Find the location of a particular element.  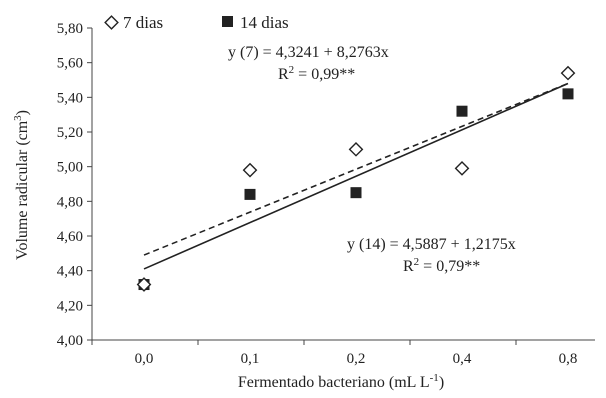

legend-marker-7-dias is located at coordinates (111, 22).